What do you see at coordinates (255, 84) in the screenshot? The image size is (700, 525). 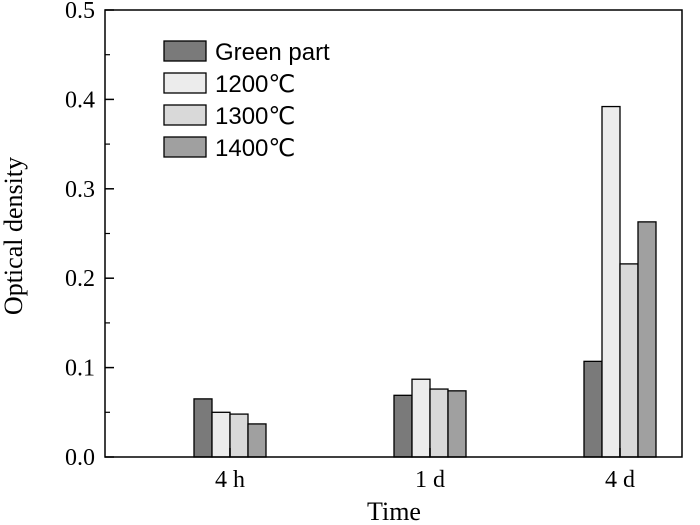 I see `legend-label: 1200℃` at bounding box center [255, 84].